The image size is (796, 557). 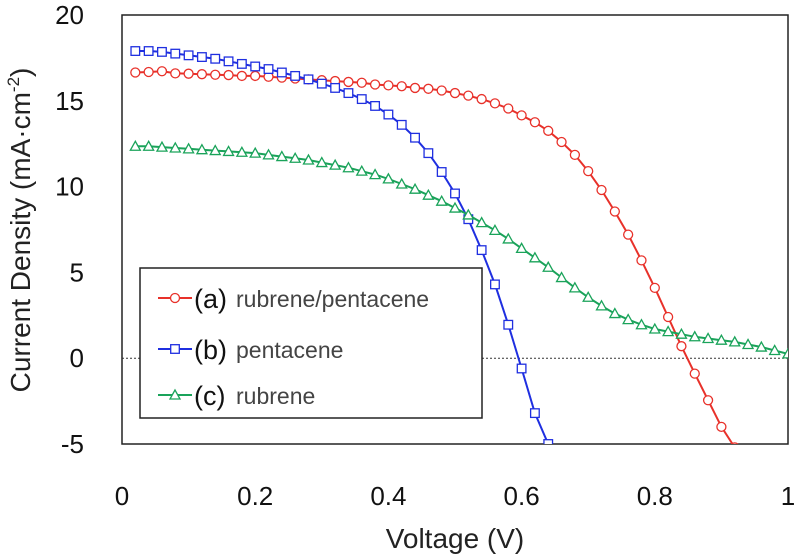 I want to click on x-tick-label: 0.4, so click(x=388, y=496).